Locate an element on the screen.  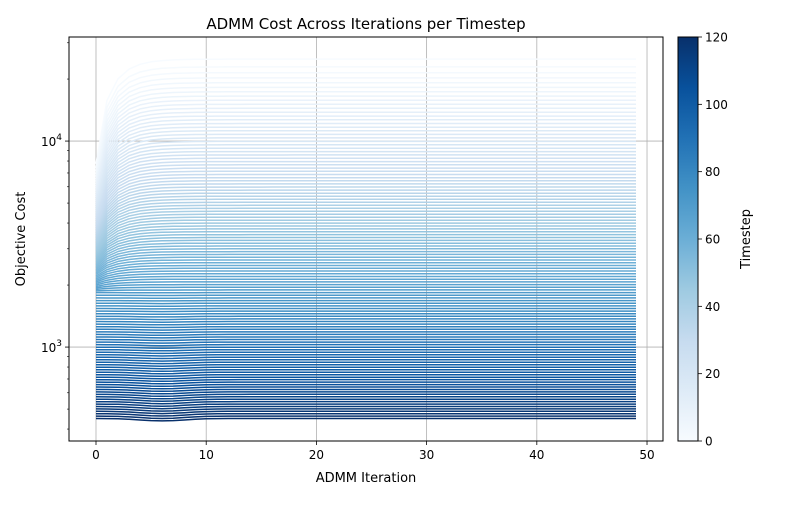
x-tick-label: 40 is located at coordinates (536, 455).